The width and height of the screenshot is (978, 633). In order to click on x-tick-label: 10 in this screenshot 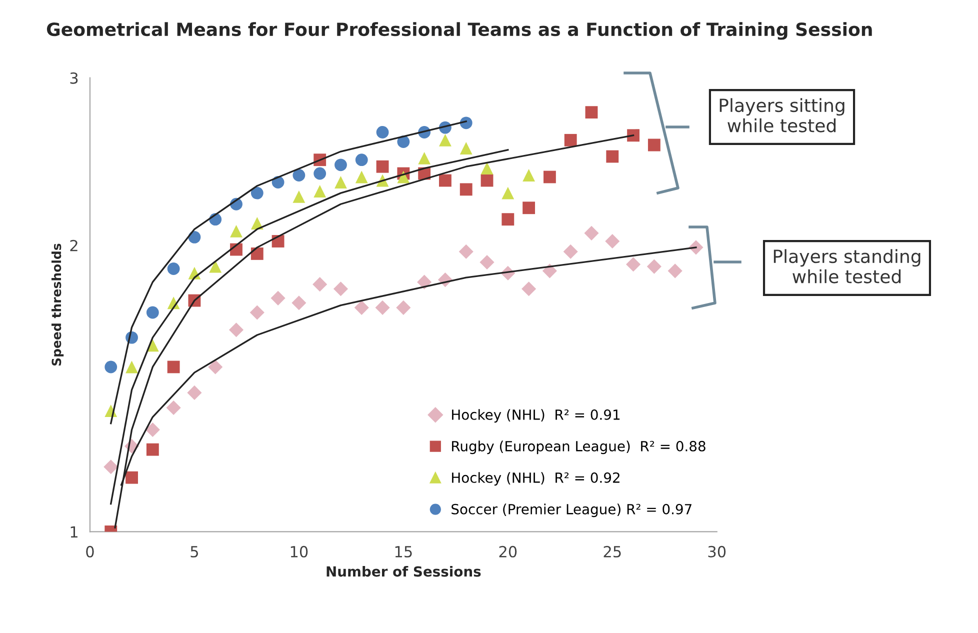, I will do `click(299, 552)`.